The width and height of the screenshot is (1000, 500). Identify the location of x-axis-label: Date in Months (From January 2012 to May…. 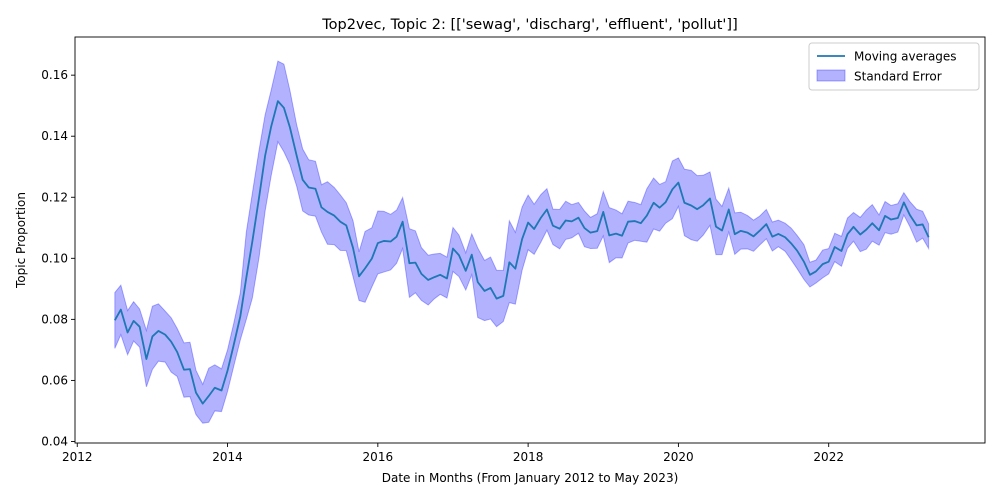
(530, 478).